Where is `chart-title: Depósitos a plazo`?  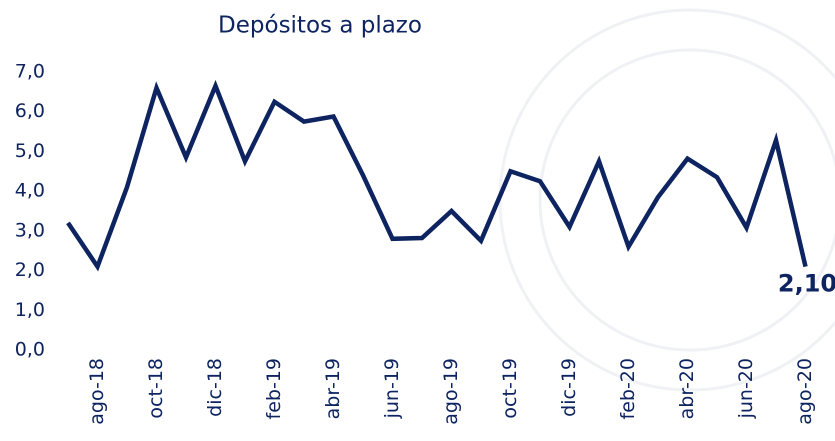 chart-title: Depósitos a plazo is located at coordinates (320, 26).